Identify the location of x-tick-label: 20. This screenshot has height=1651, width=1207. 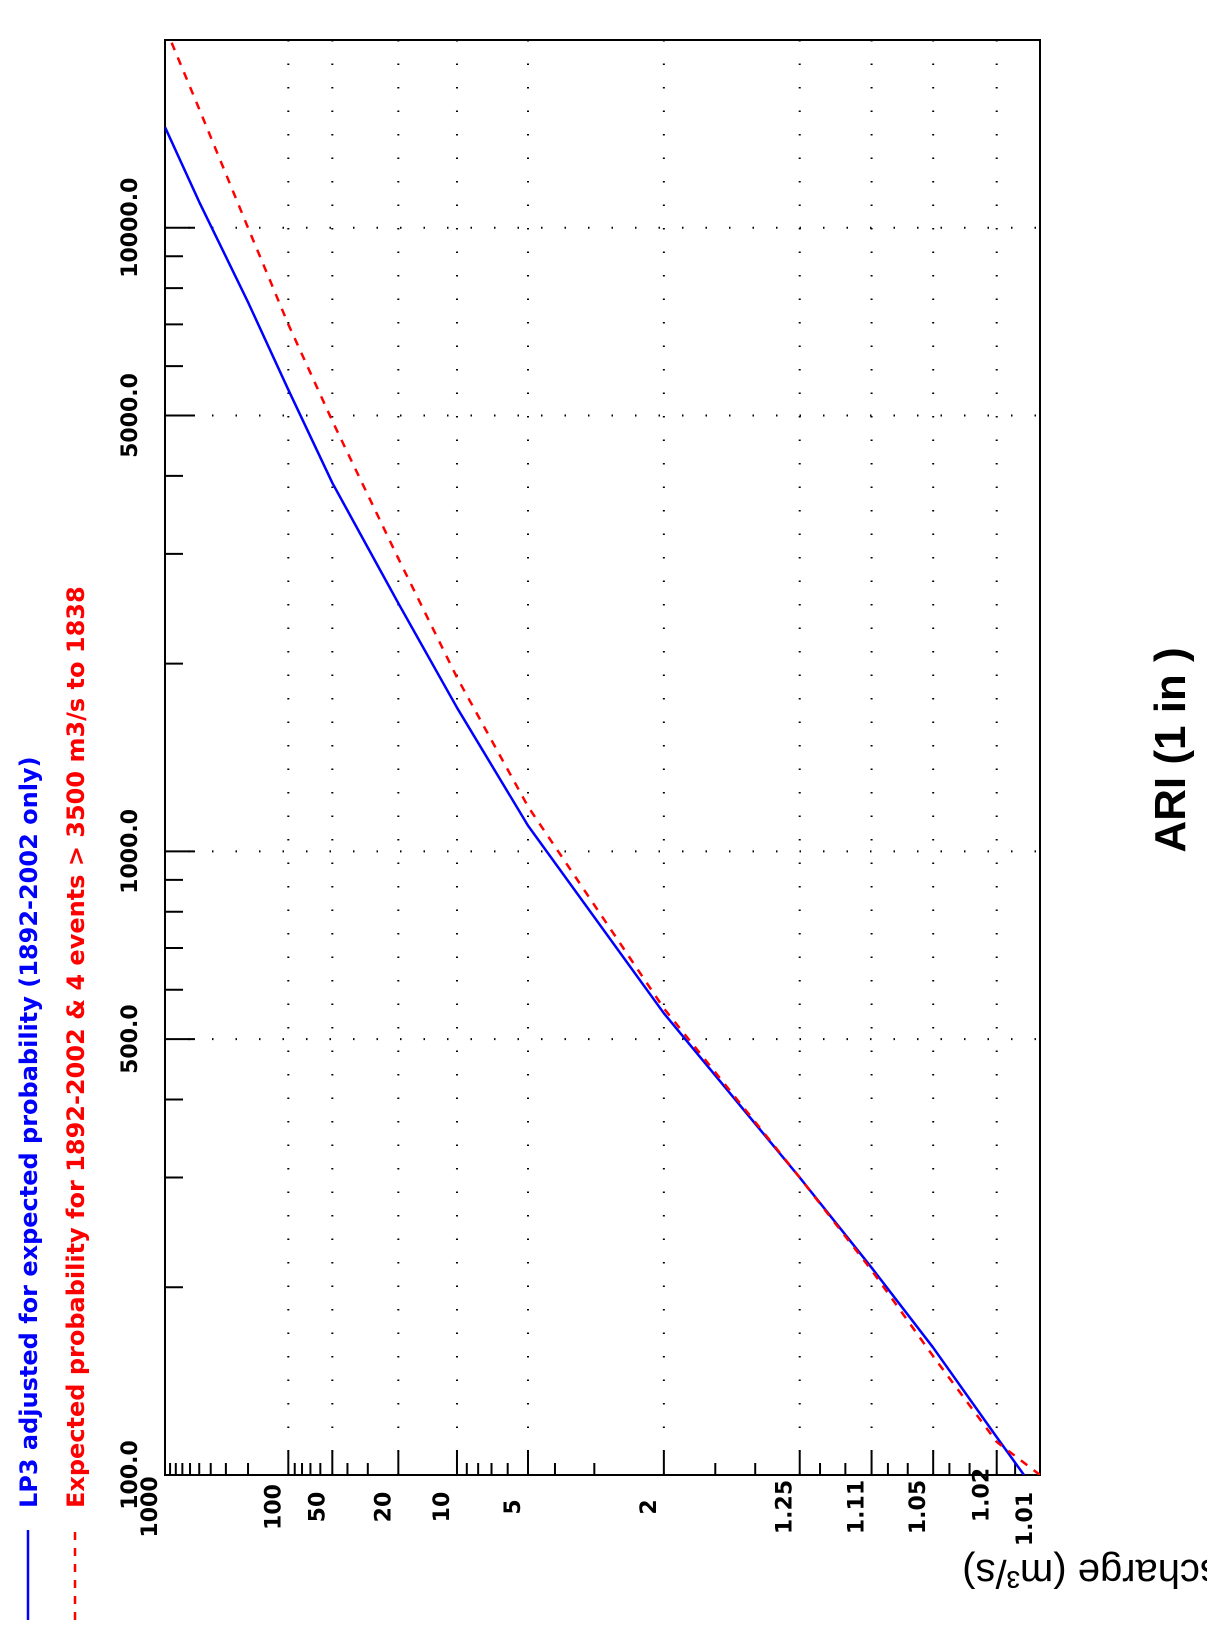
(383, 1507).